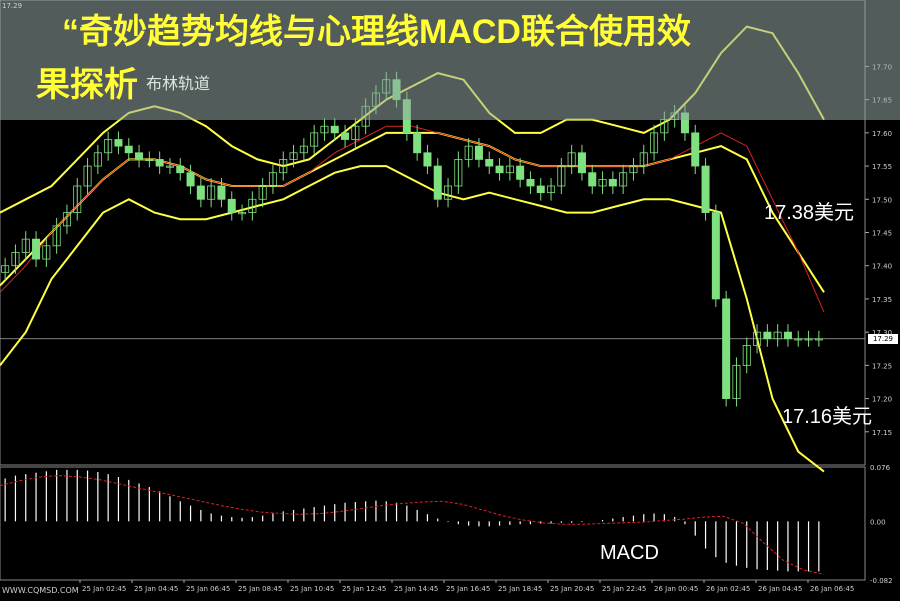 The image size is (900, 601). What do you see at coordinates (882, 167) in the screenshot?
I see `price-tick-label: 17.55` at bounding box center [882, 167].